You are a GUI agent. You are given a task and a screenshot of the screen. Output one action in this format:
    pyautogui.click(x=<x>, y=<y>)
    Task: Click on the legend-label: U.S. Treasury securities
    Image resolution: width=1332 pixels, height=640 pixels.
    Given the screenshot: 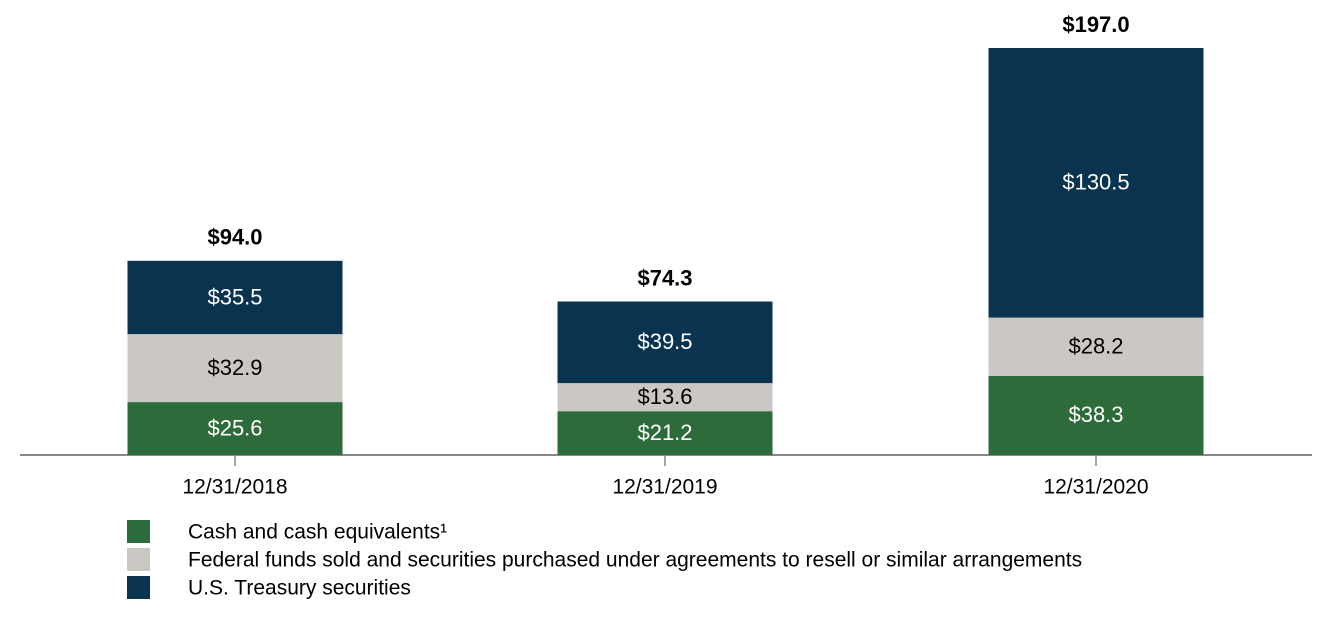 What is the action you would take?
    pyautogui.click(x=299, y=588)
    